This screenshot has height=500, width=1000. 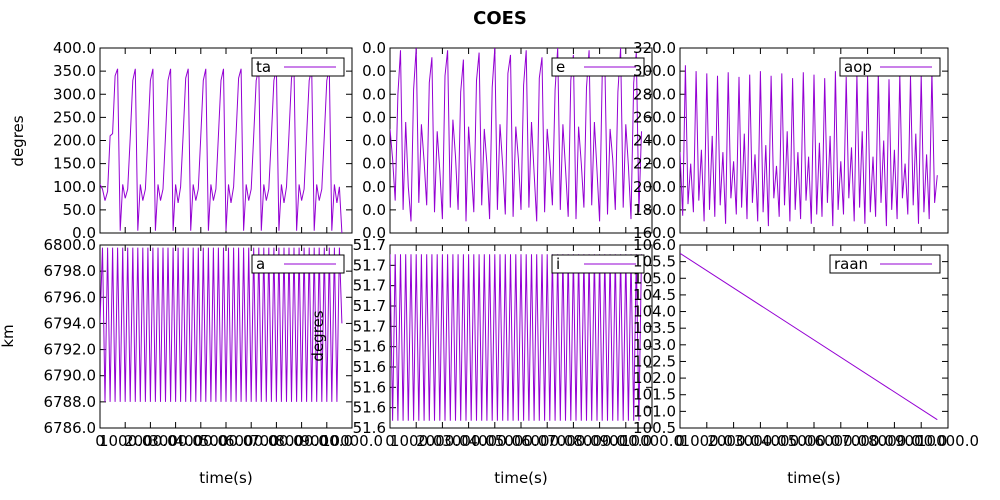 What do you see at coordinates (654, 278) in the screenshot?
I see `y-tick-label: 105.0` at bounding box center [654, 278].